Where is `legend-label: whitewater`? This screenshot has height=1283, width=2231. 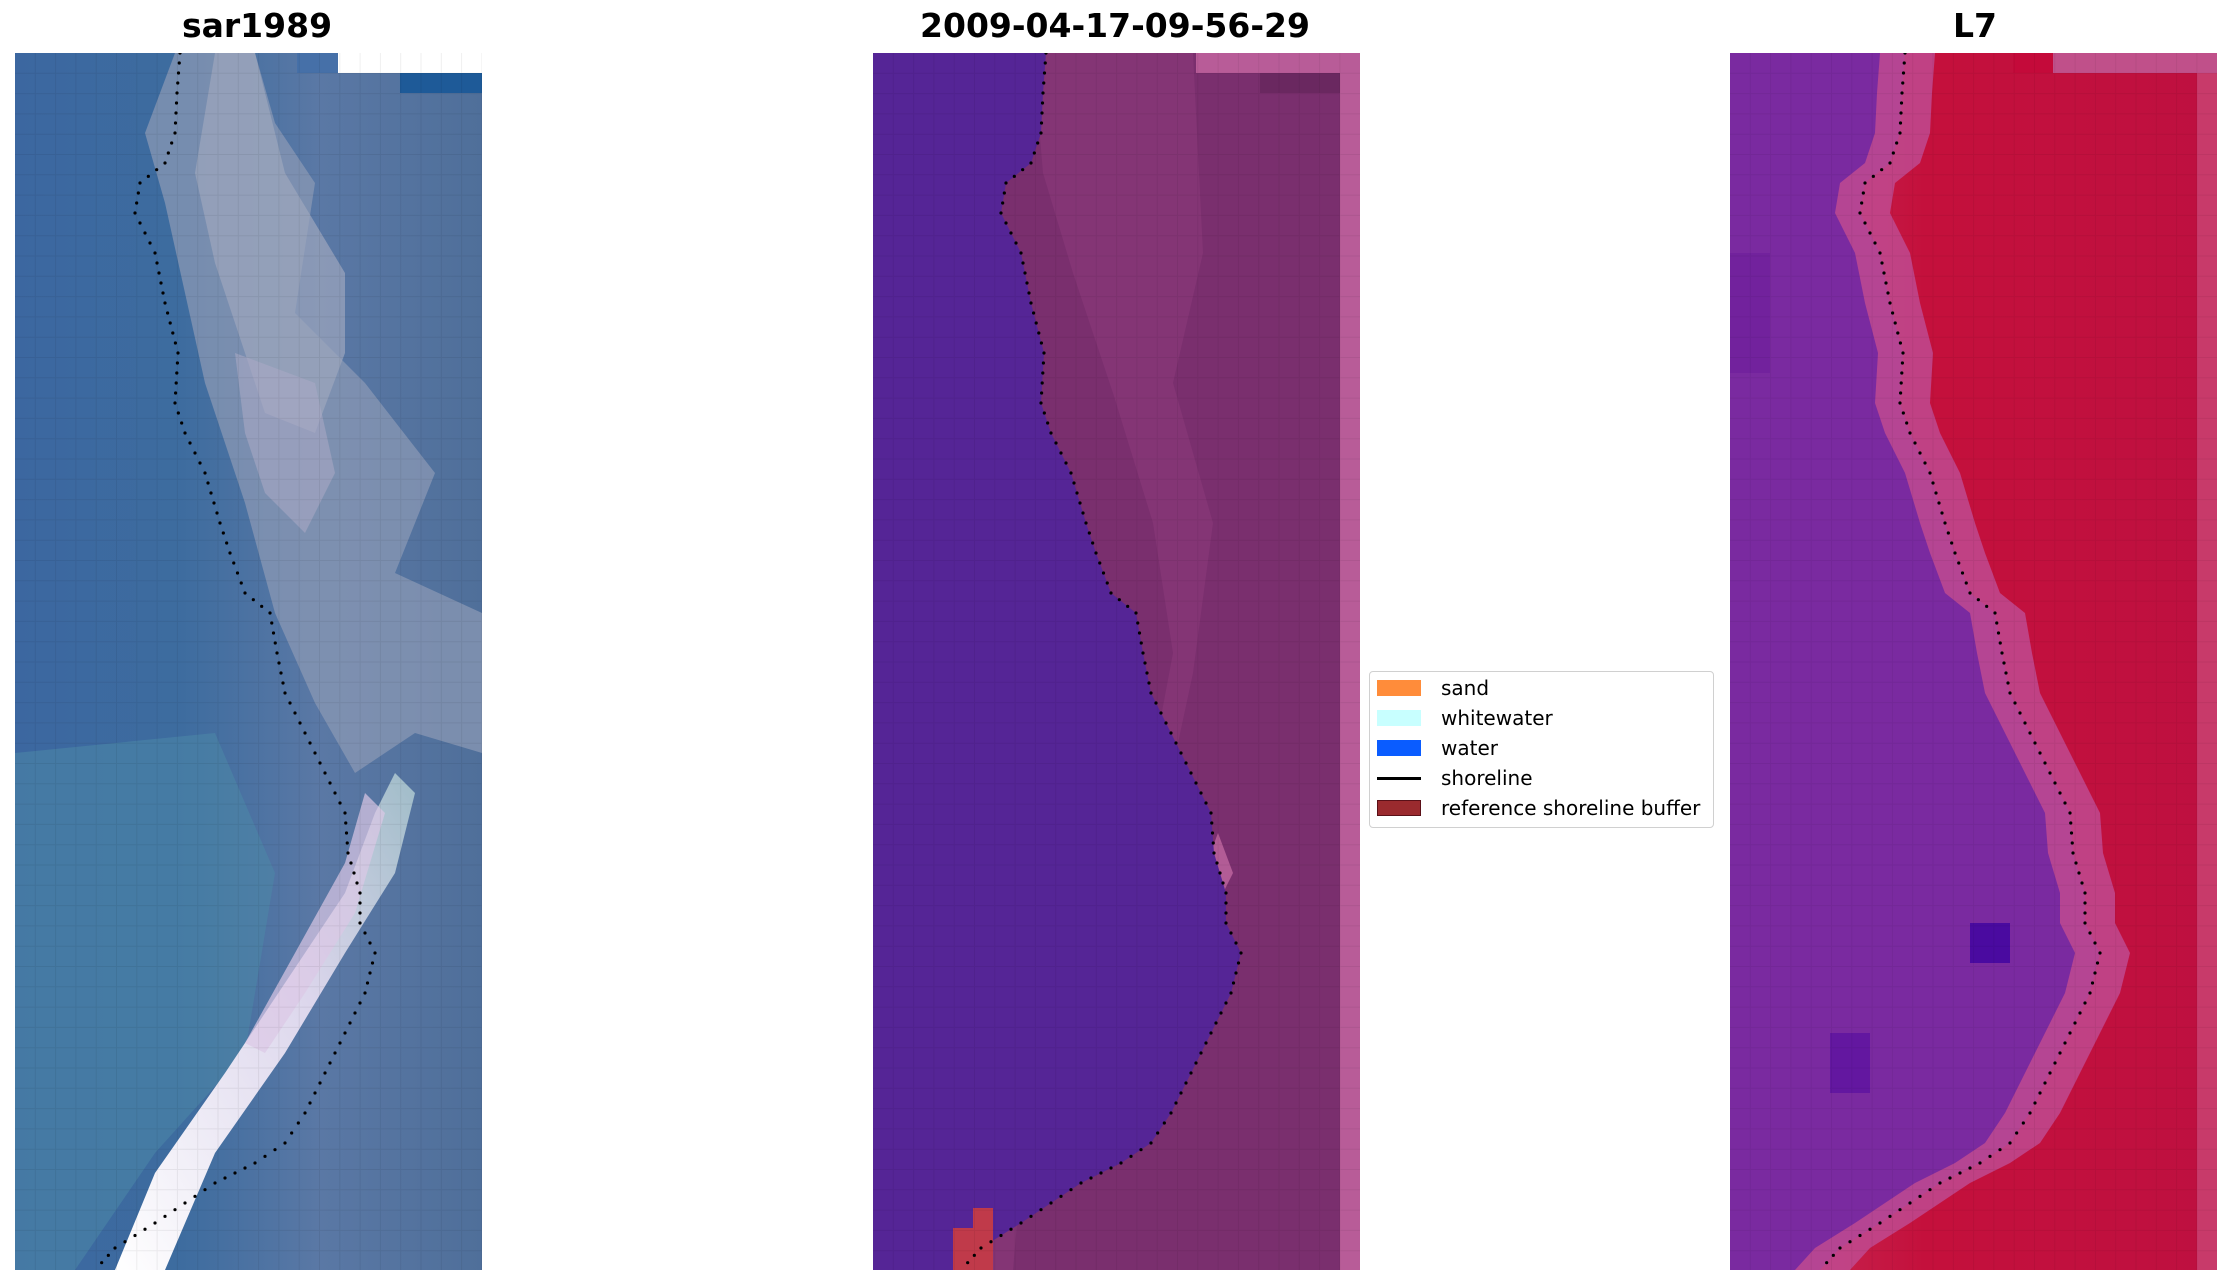 legend-label: whitewater is located at coordinates (1497, 718).